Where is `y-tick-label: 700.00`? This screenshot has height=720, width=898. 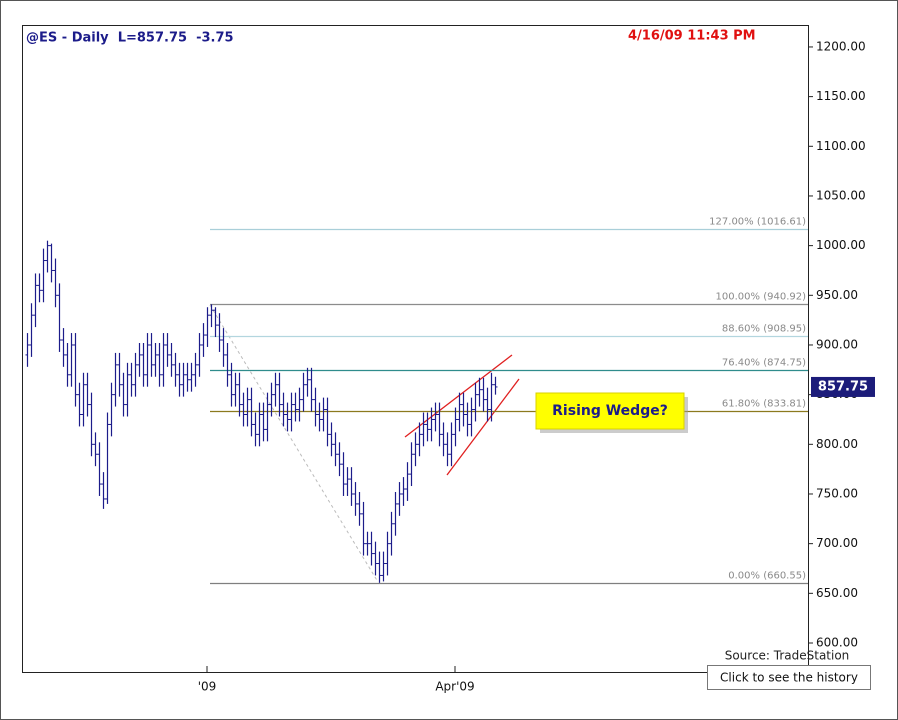
y-tick-label: 700.00 is located at coordinates (837, 543).